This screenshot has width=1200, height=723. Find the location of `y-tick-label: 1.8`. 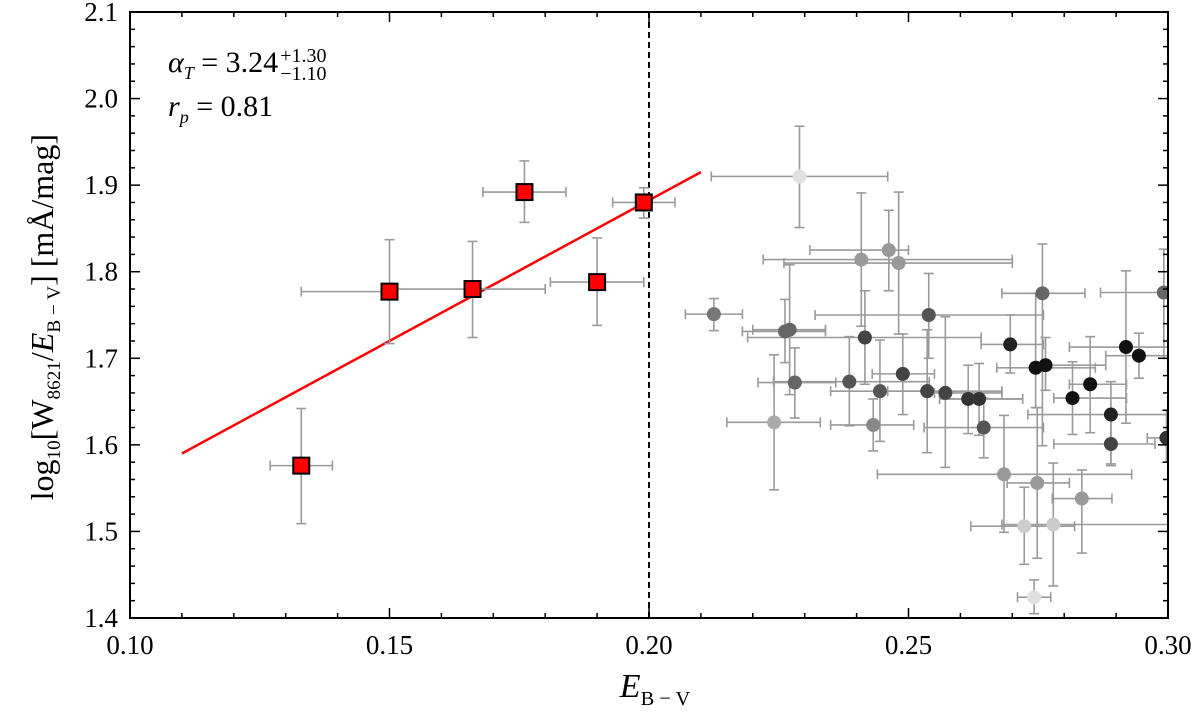

y-tick-label: 1.8 is located at coordinates (101, 272).